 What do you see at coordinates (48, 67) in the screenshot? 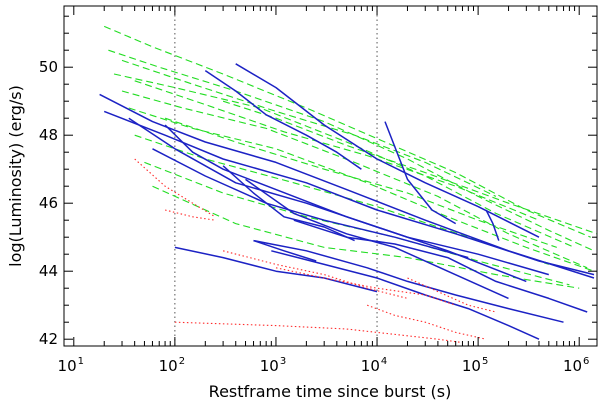
I see `y-tick-label-4: 50` at bounding box center [48, 67].